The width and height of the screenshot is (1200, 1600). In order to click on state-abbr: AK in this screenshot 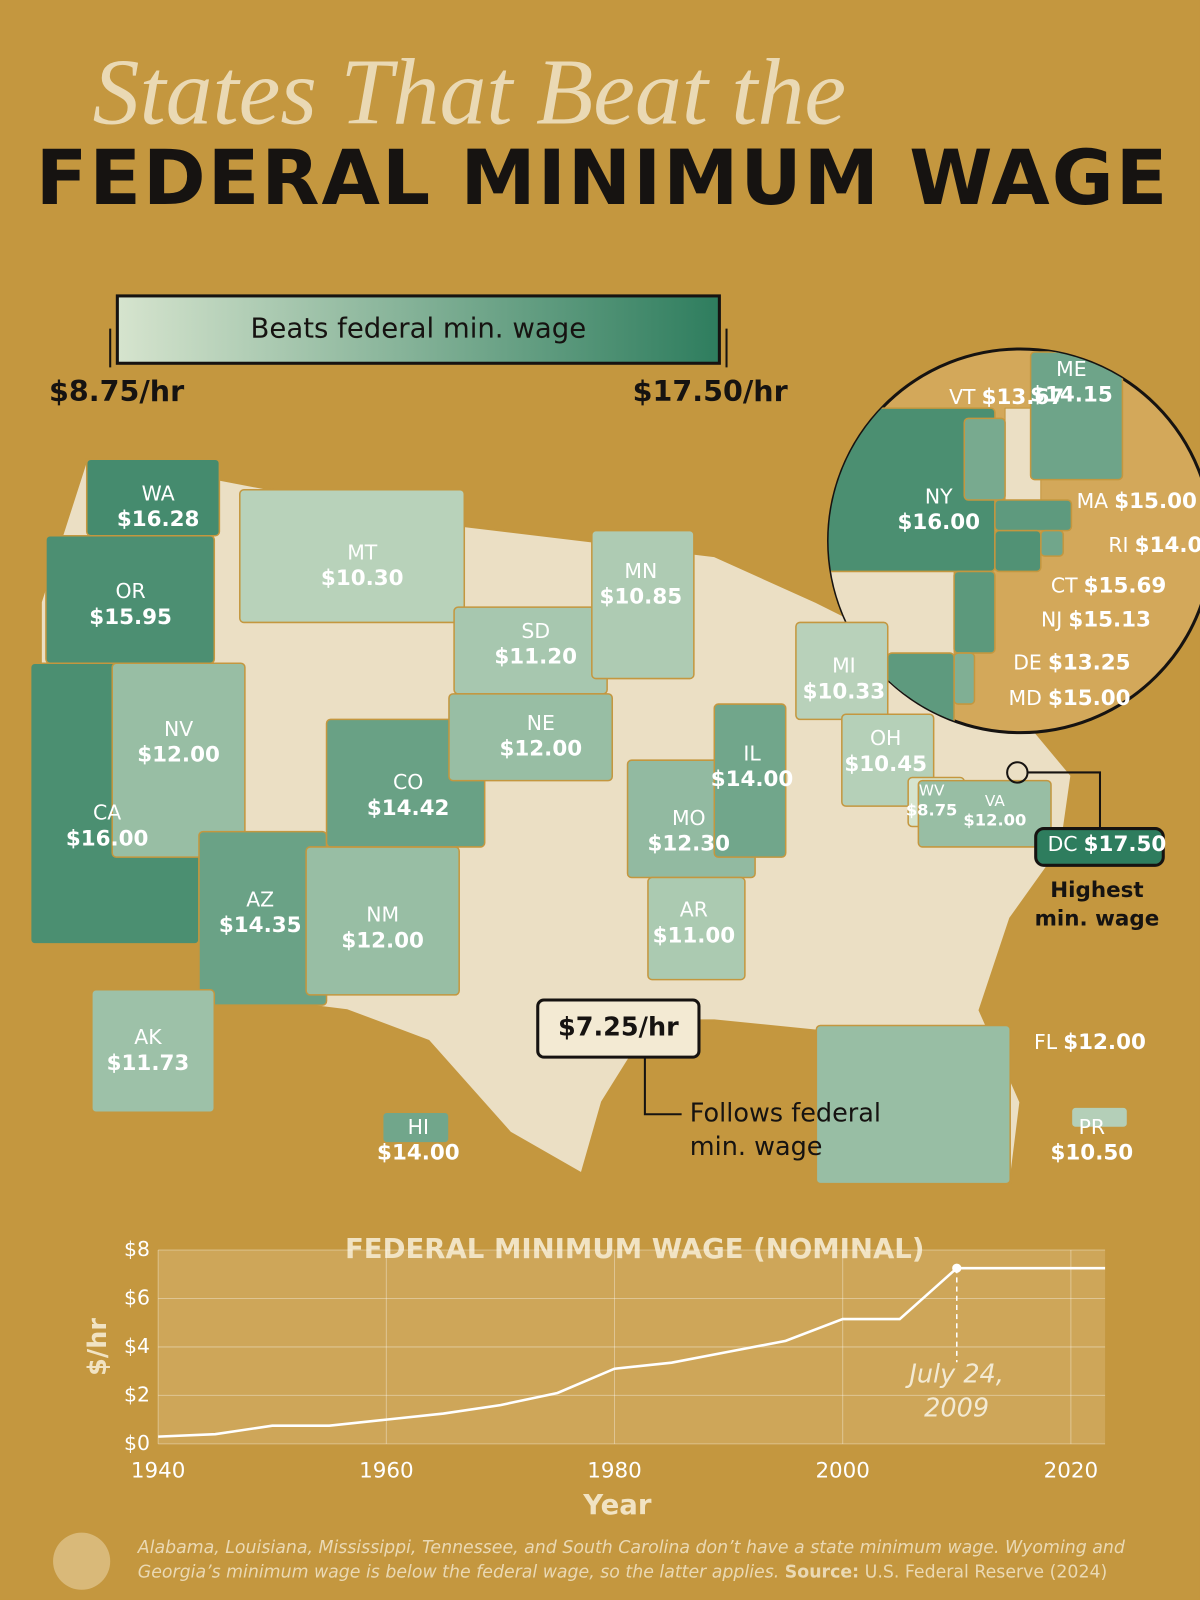, I will do `click(148, 1037)`.